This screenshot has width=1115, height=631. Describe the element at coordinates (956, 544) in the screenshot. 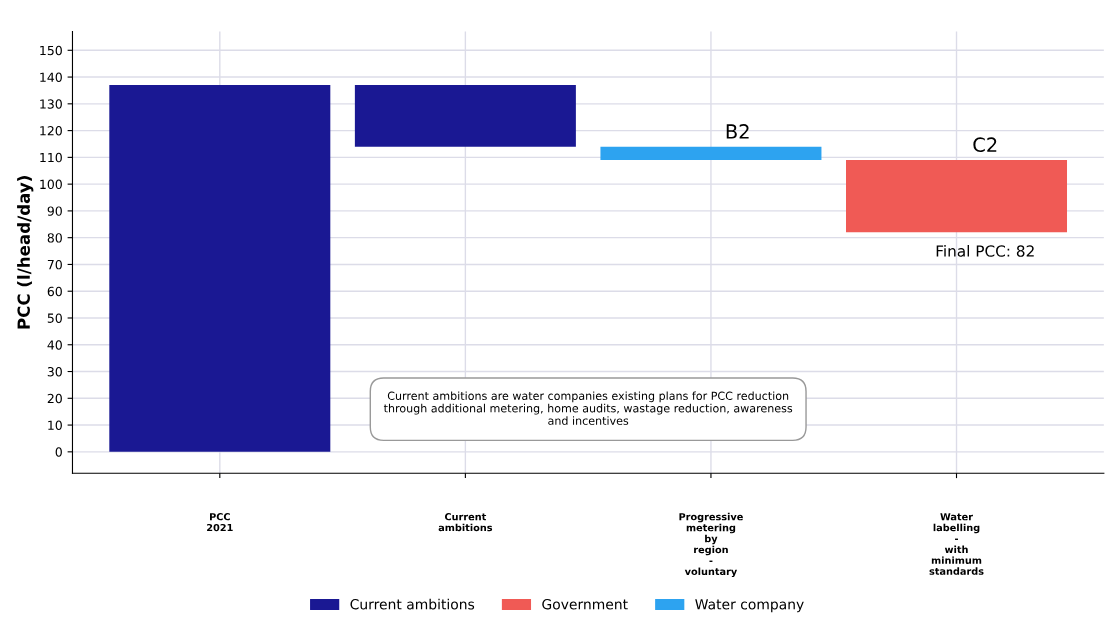

I see `x-tick-label: Water labelling - with minimum standards` at that location.